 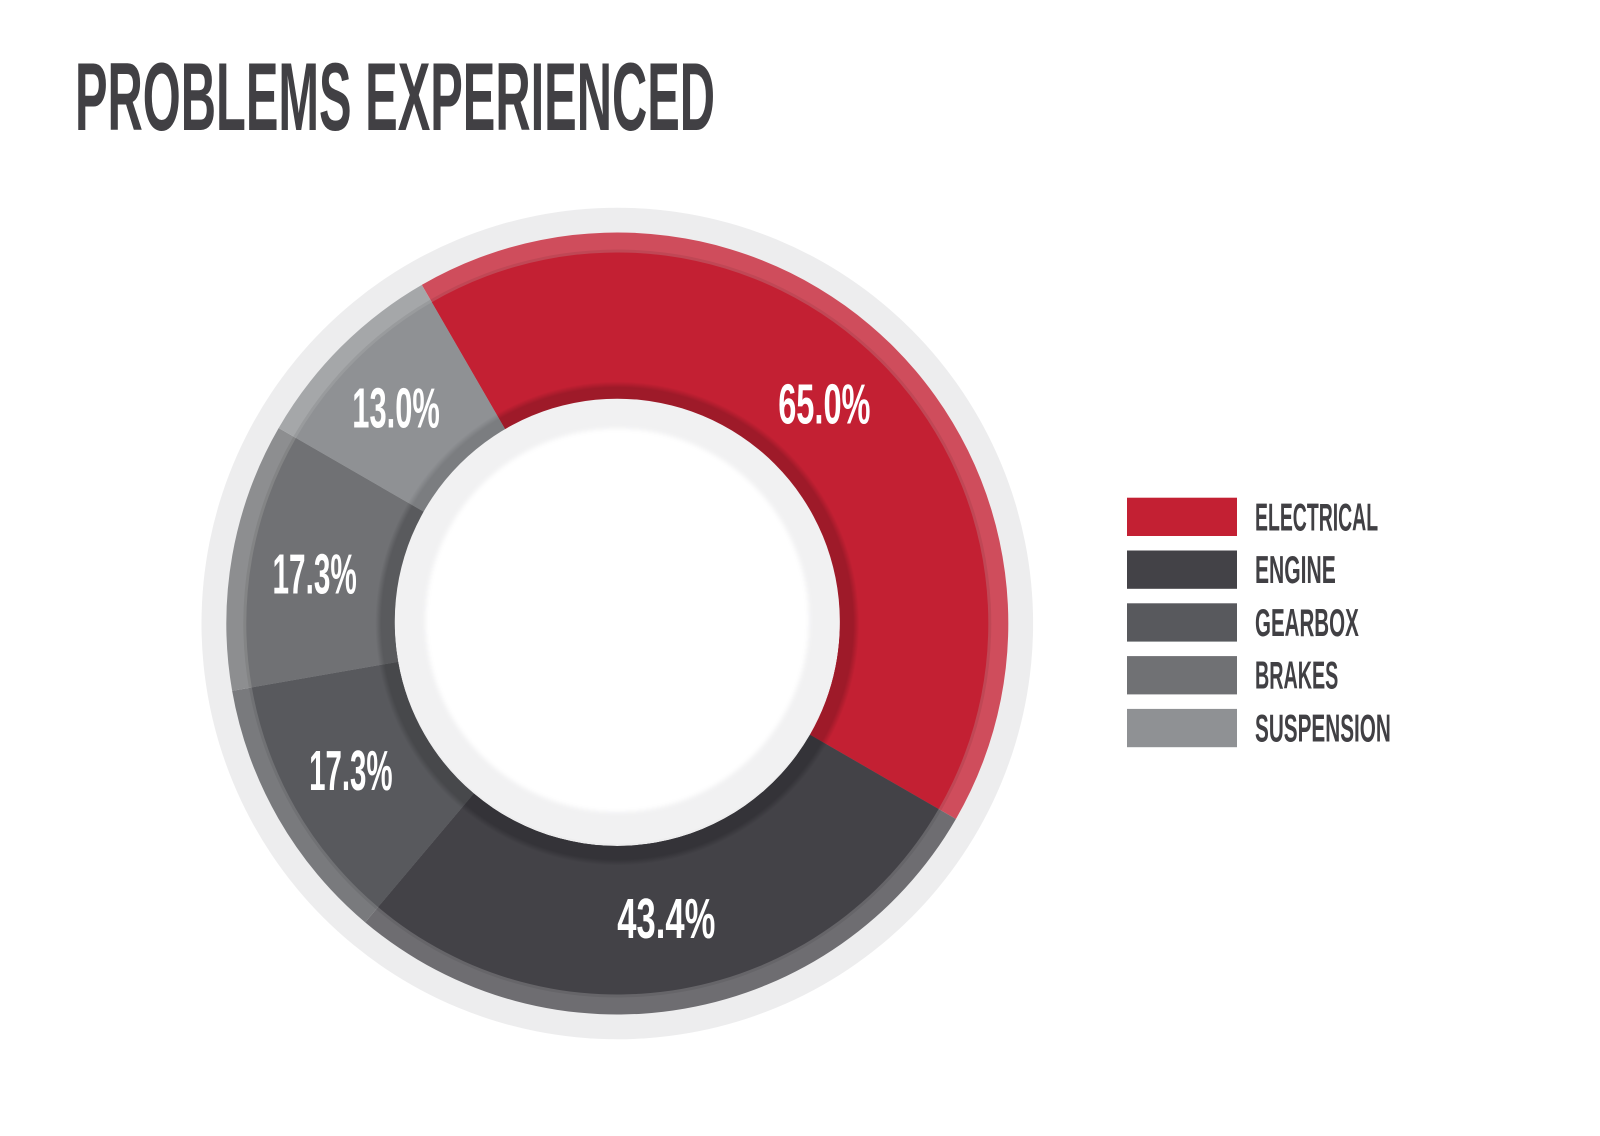 I want to click on svg-text: BRAKES, so click(x=1296, y=676).